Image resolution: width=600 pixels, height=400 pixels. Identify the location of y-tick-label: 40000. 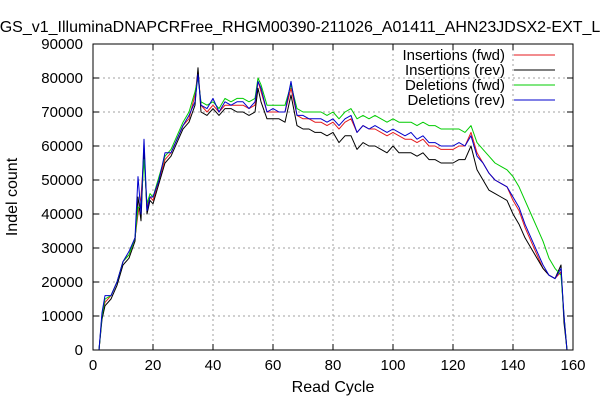
(62, 214).